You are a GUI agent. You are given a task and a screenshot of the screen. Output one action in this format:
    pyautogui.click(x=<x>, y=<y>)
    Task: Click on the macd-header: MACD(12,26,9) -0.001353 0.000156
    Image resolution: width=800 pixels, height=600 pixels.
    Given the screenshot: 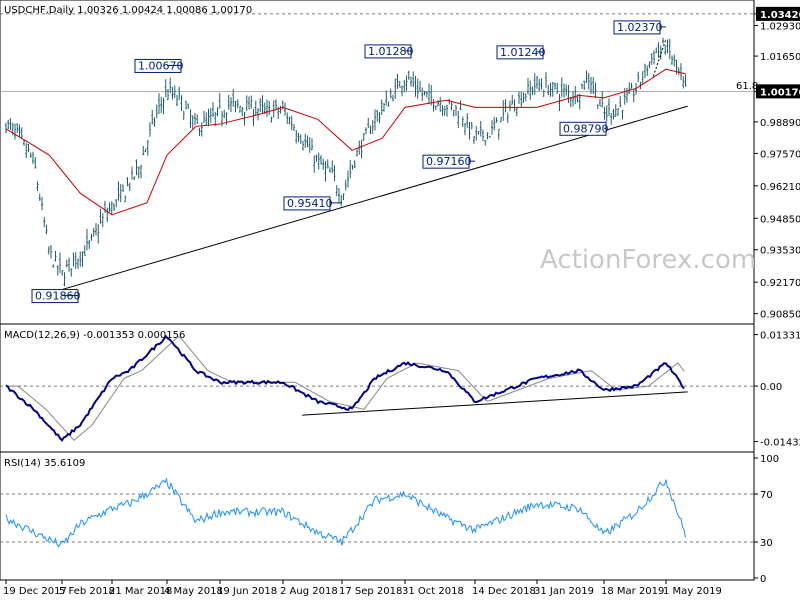 What is the action you would take?
    pyautogui.click(x=94, y=335)
    